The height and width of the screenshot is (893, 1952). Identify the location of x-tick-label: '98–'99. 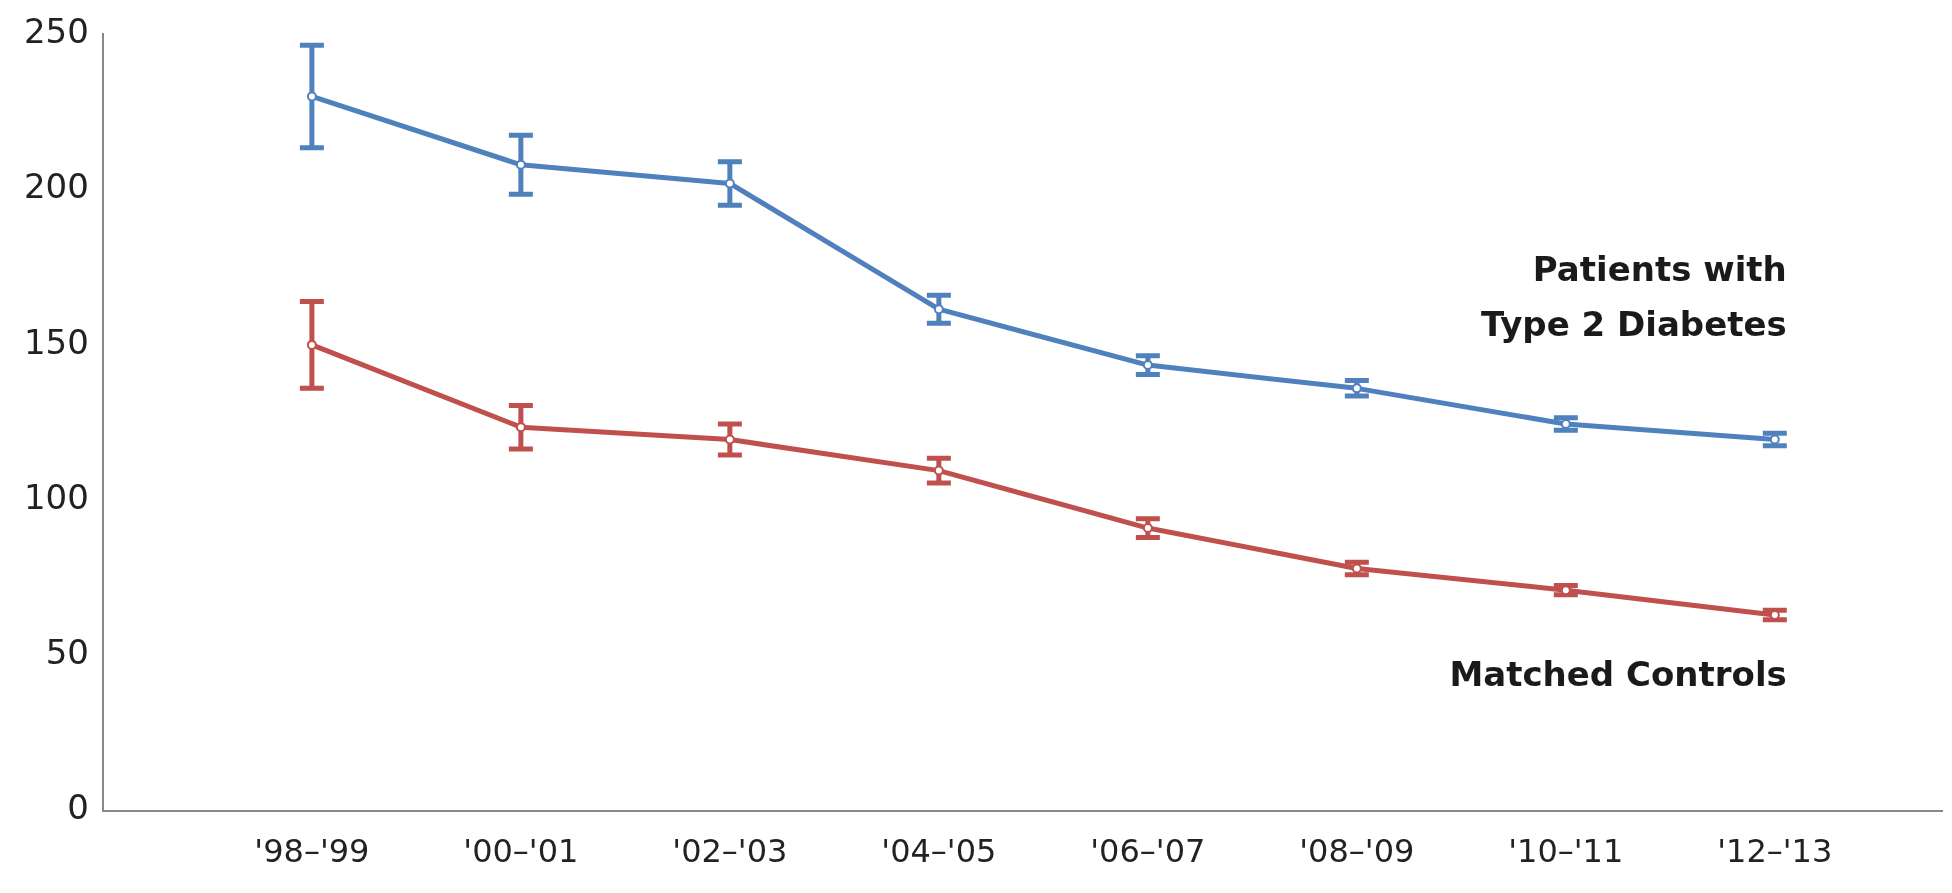
(312, 851).